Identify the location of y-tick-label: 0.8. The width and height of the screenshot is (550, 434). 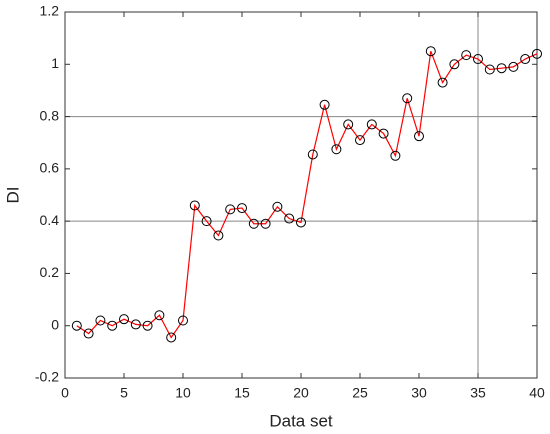
(50, 115).